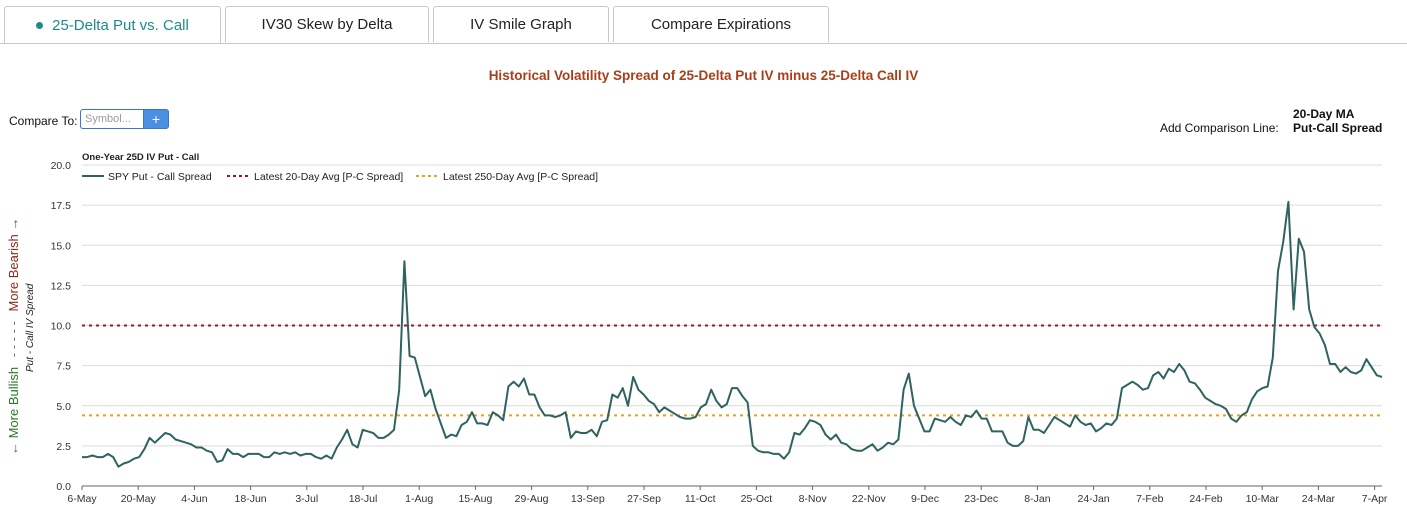 The image size is (1407, 525). I want to click on bearish-label: More Bearish →, so click(13, 265).